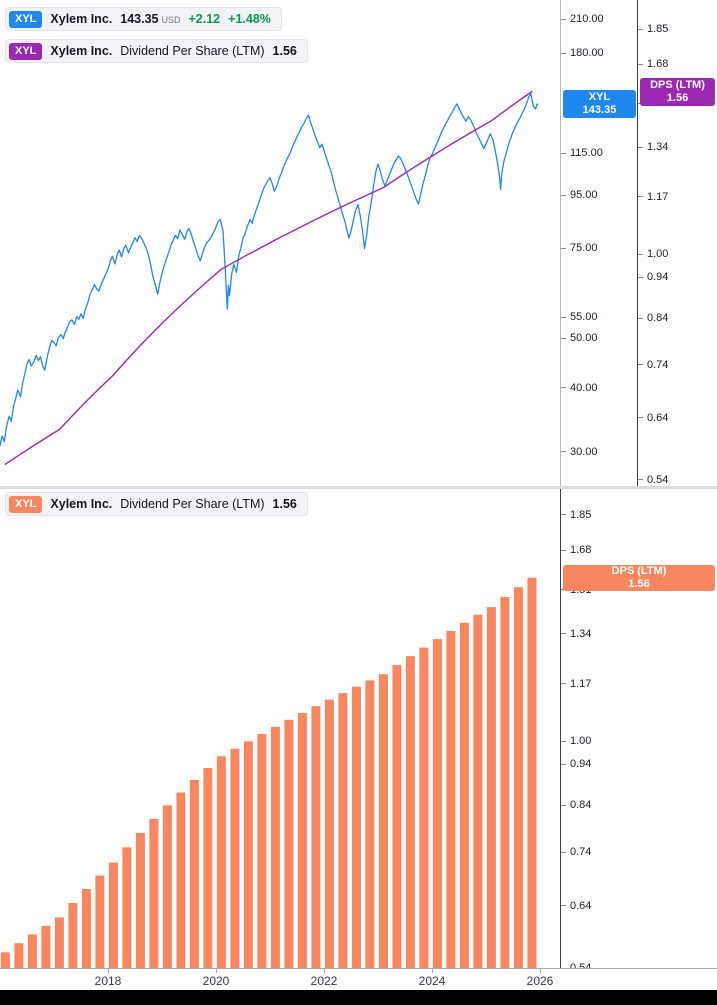 The image size is (717, 1005). I want to click on price-tick: 30.00, so click(579, 452).